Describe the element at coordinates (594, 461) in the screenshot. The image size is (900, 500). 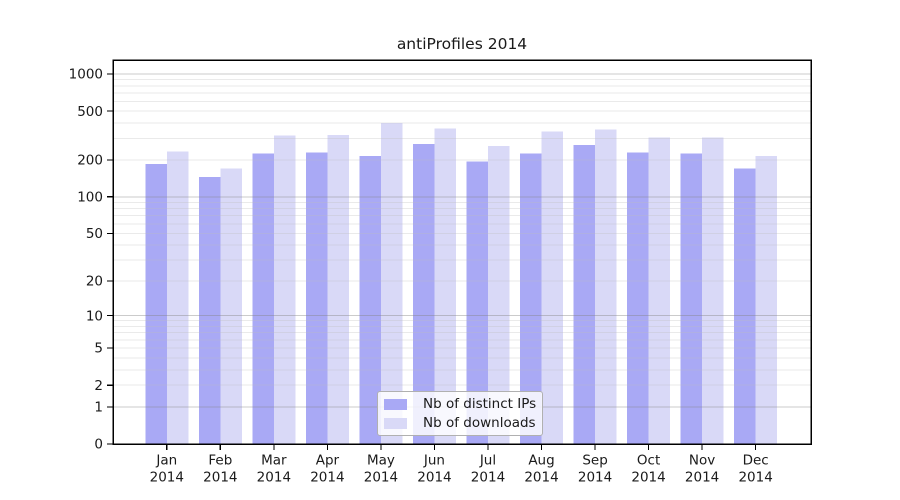
I see `x-tick-label-month: Sep` at that location.